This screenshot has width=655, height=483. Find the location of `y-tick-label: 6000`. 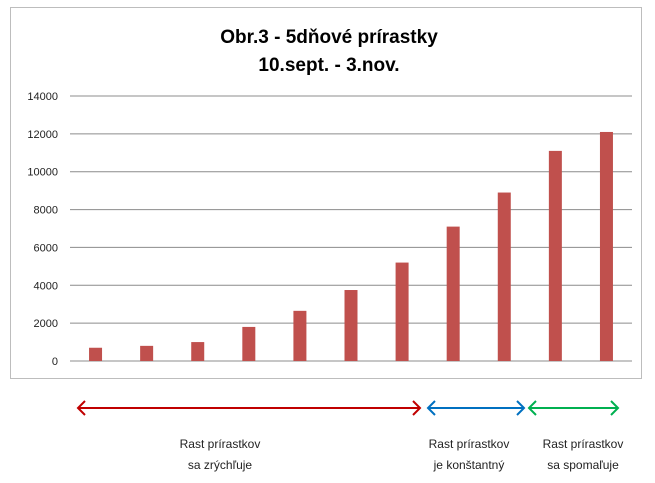

y-tick-label: 6000 is located at coordinates (46, 248).